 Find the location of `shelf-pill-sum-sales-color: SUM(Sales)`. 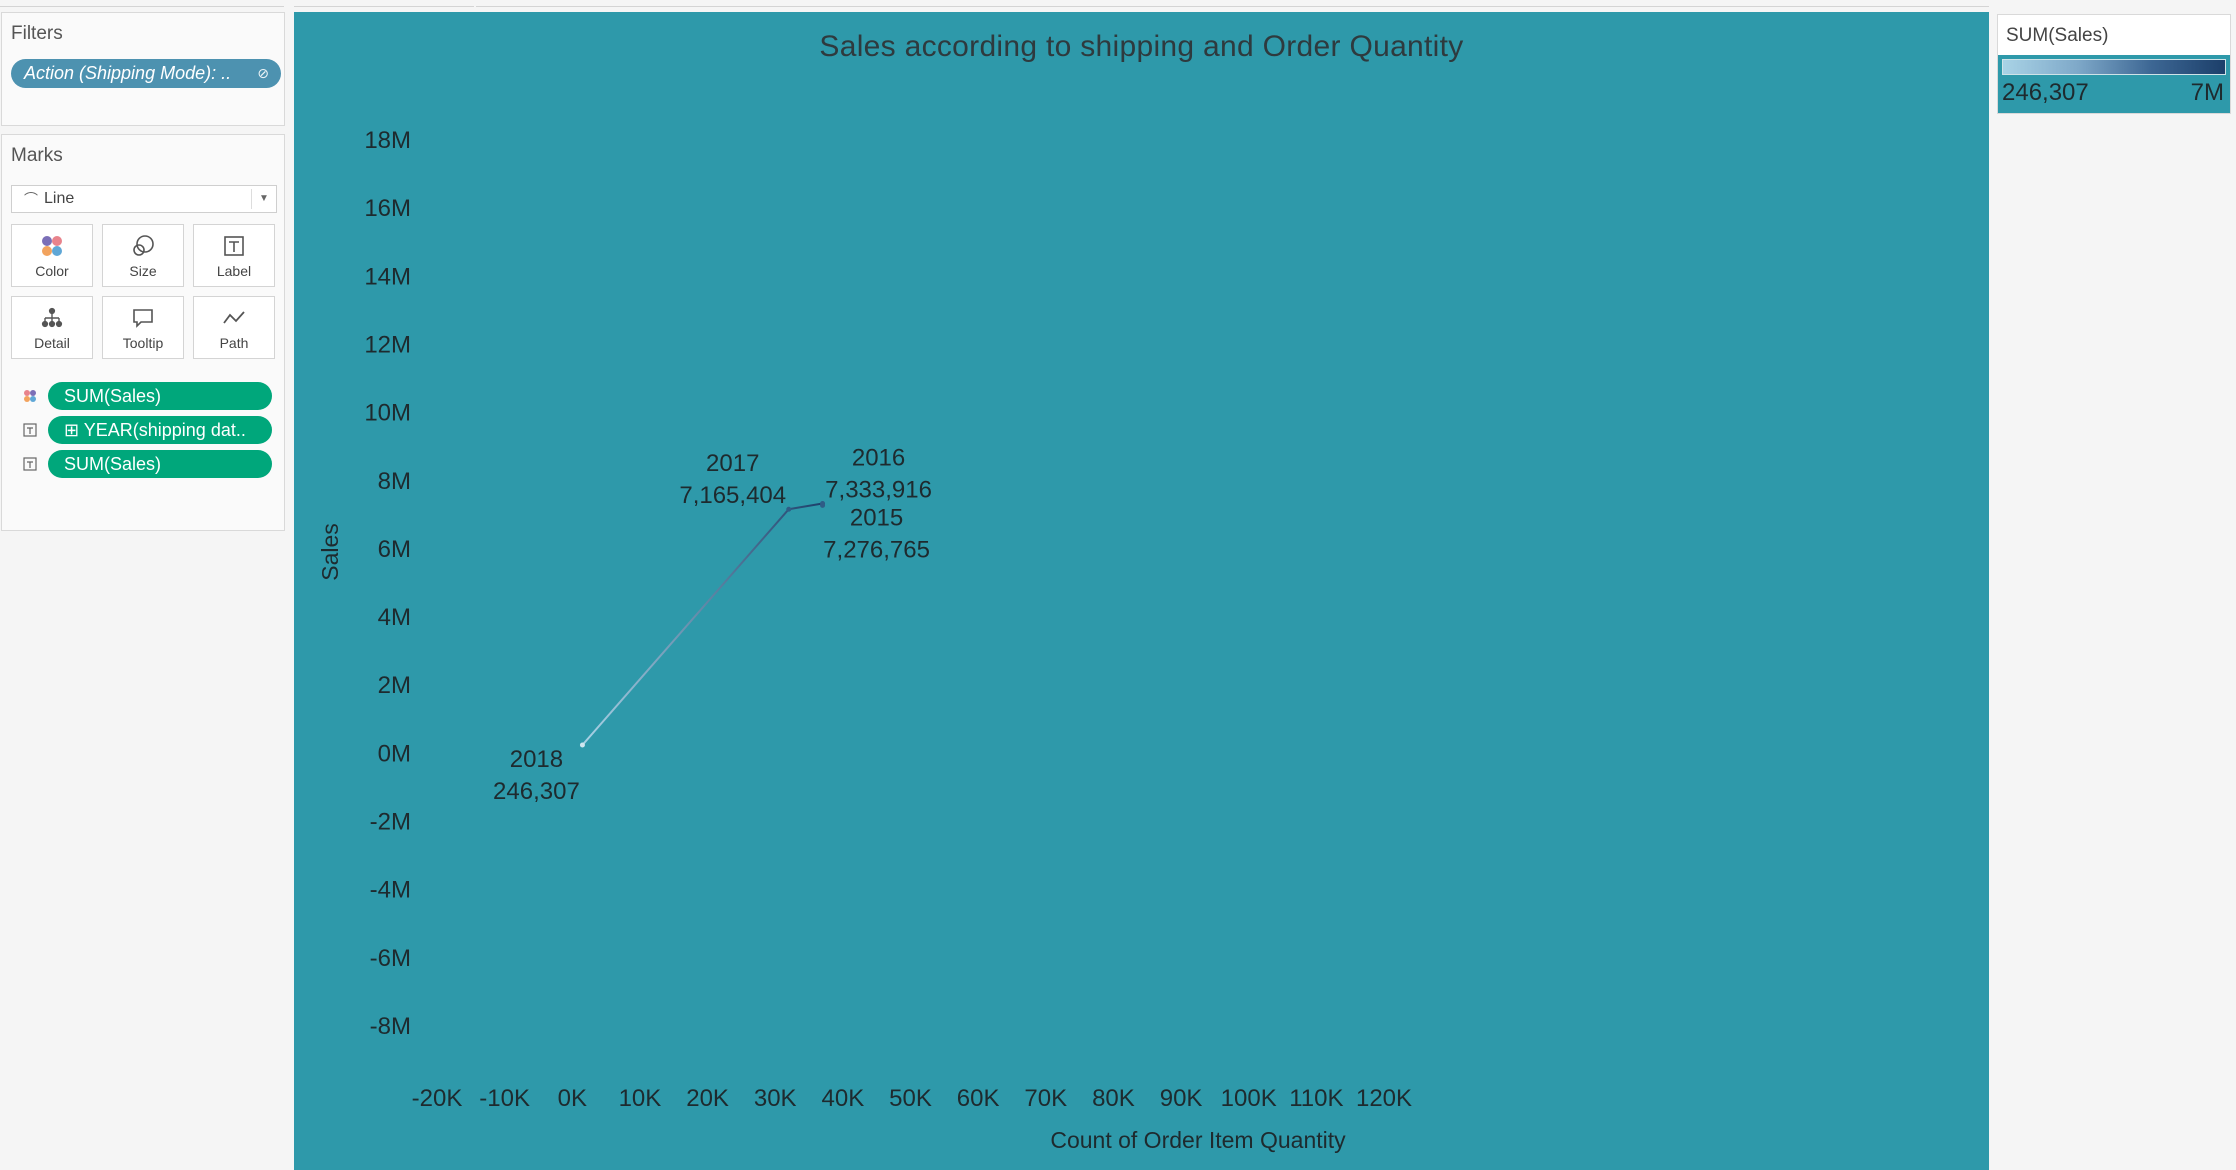

shelf-pill-sum-sales-color: SUM(Sales) is located at coordinates (160, 396).